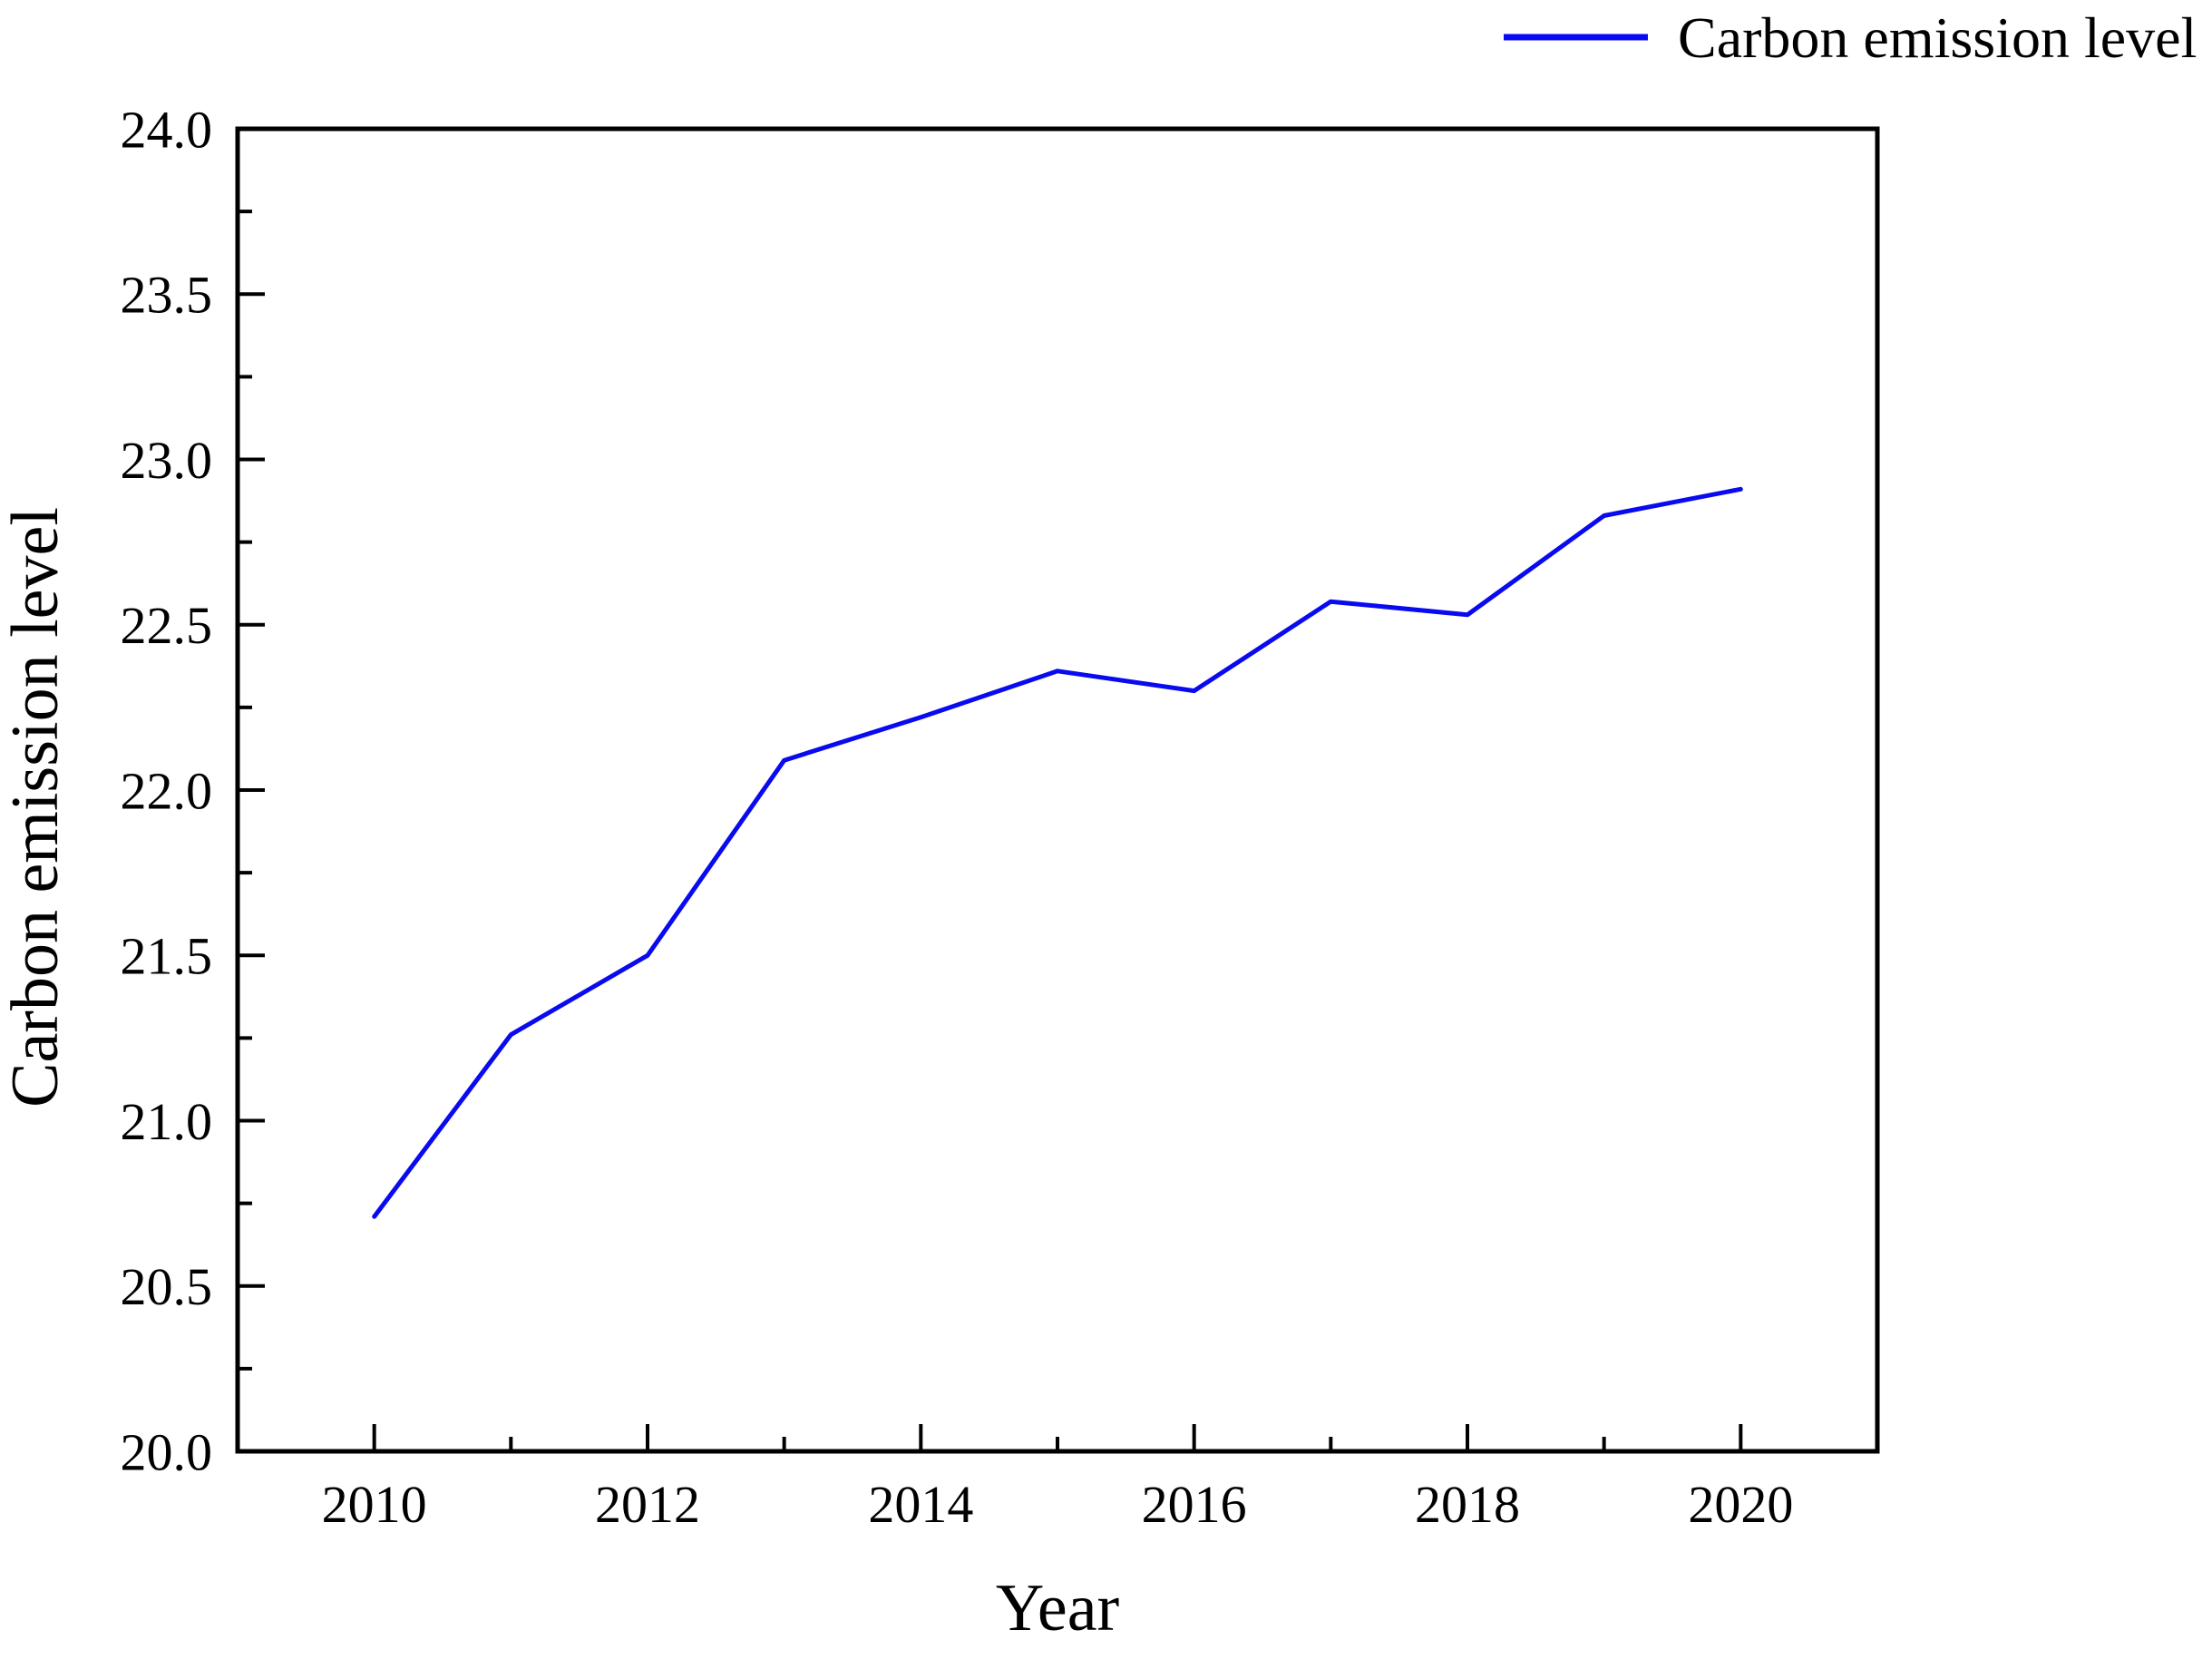 This screenshot has width=2212, height=1669. Describe the element at coordinates (167, 295) in the screenshot. I see `y-tick-label: 23.5` at that location.